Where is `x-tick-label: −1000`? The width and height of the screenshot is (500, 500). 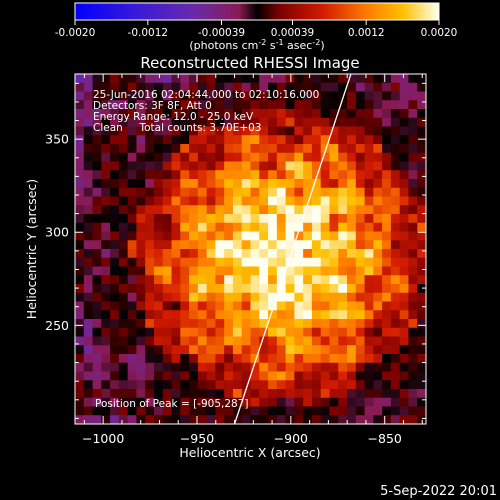 x-tick-label: −1000 is located at coordinates (103, 438).